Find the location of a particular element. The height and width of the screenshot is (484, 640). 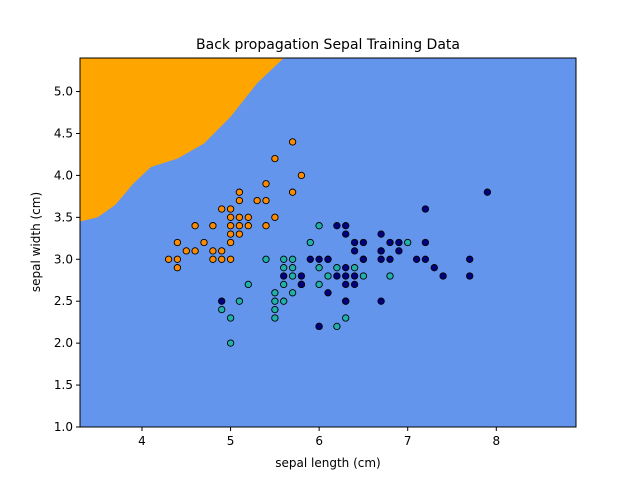

x-axis: 4 5 6 7 8 is located at coordinates (319, 437).